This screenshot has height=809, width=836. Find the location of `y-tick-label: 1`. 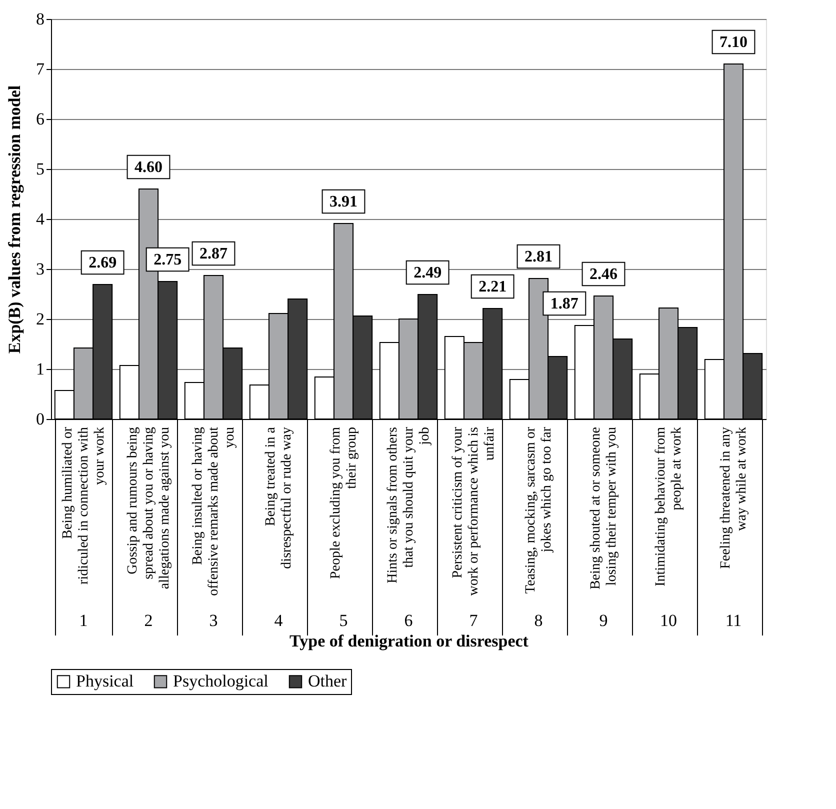

y-tick-label: 1 is located at coordinates (40, 369).